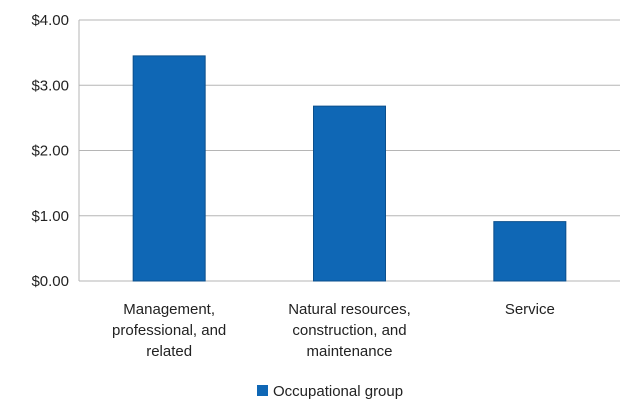 This screenshot has height=403, width=628. Describe the element at coordinates (50, 216) in the screenshot. I see `y-tick-label: $1.00` at that location.